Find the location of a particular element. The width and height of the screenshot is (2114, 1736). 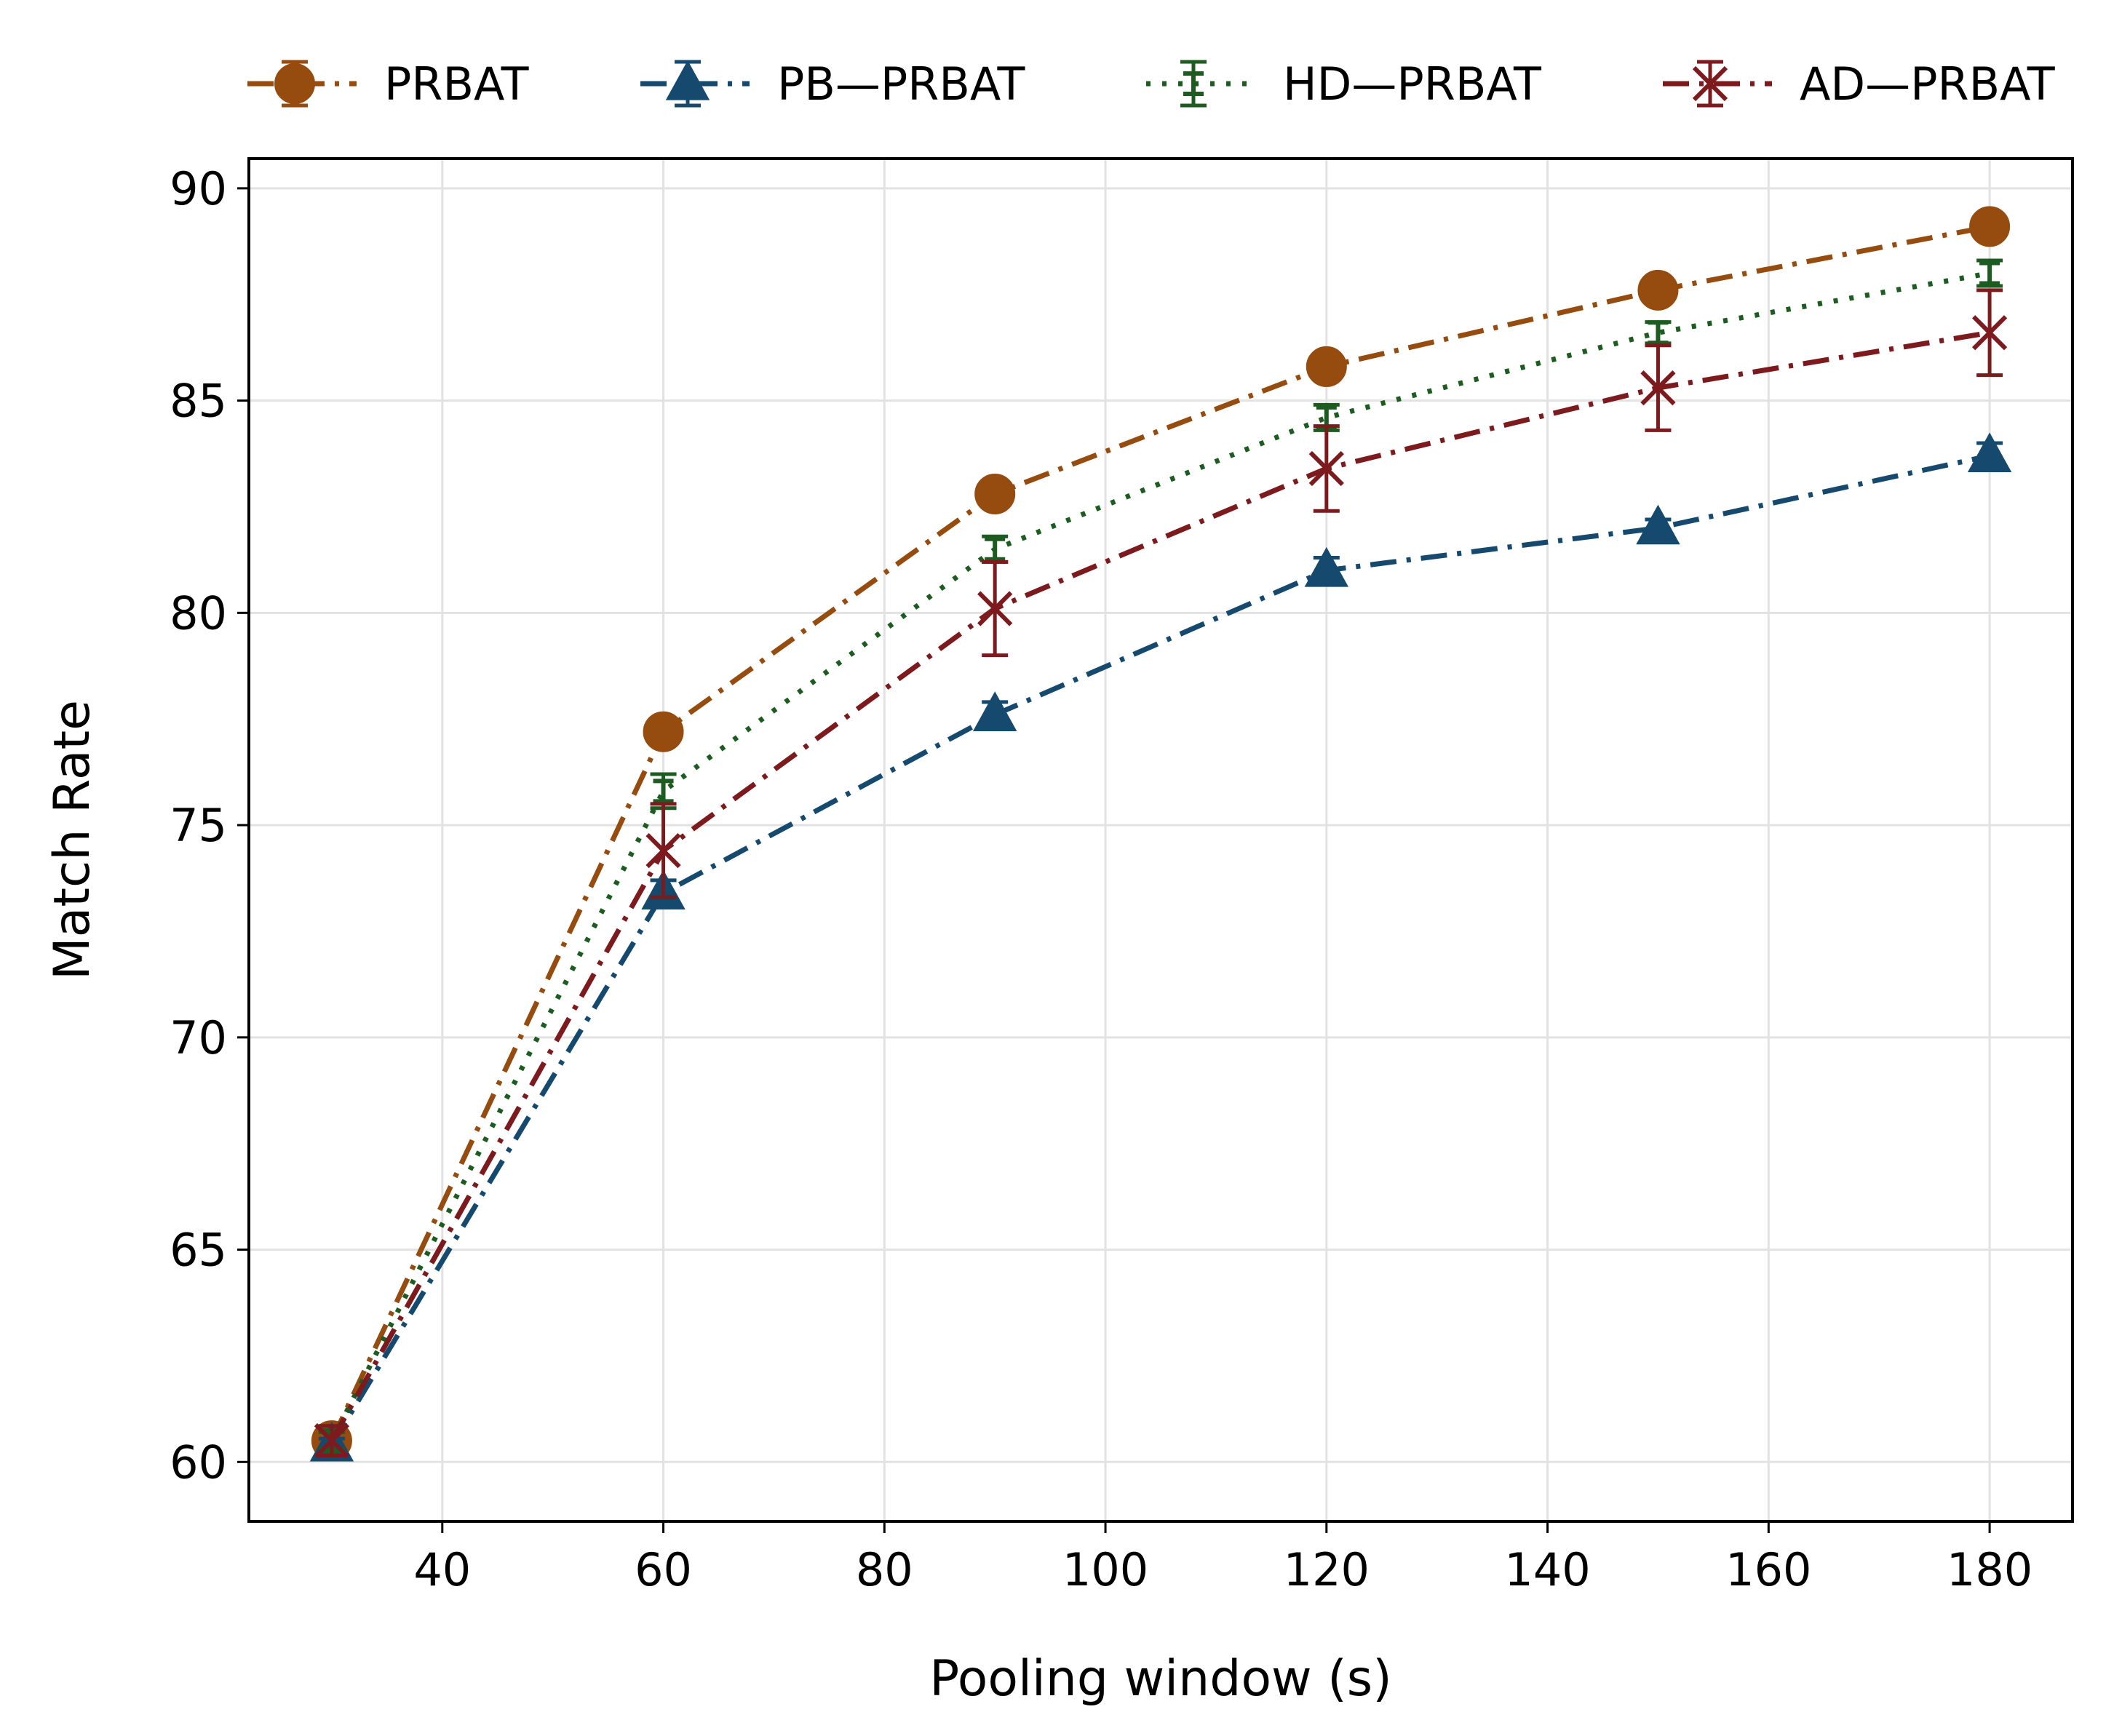

legend-item: HD—PRBAT is located at coordinates (1344, 84).